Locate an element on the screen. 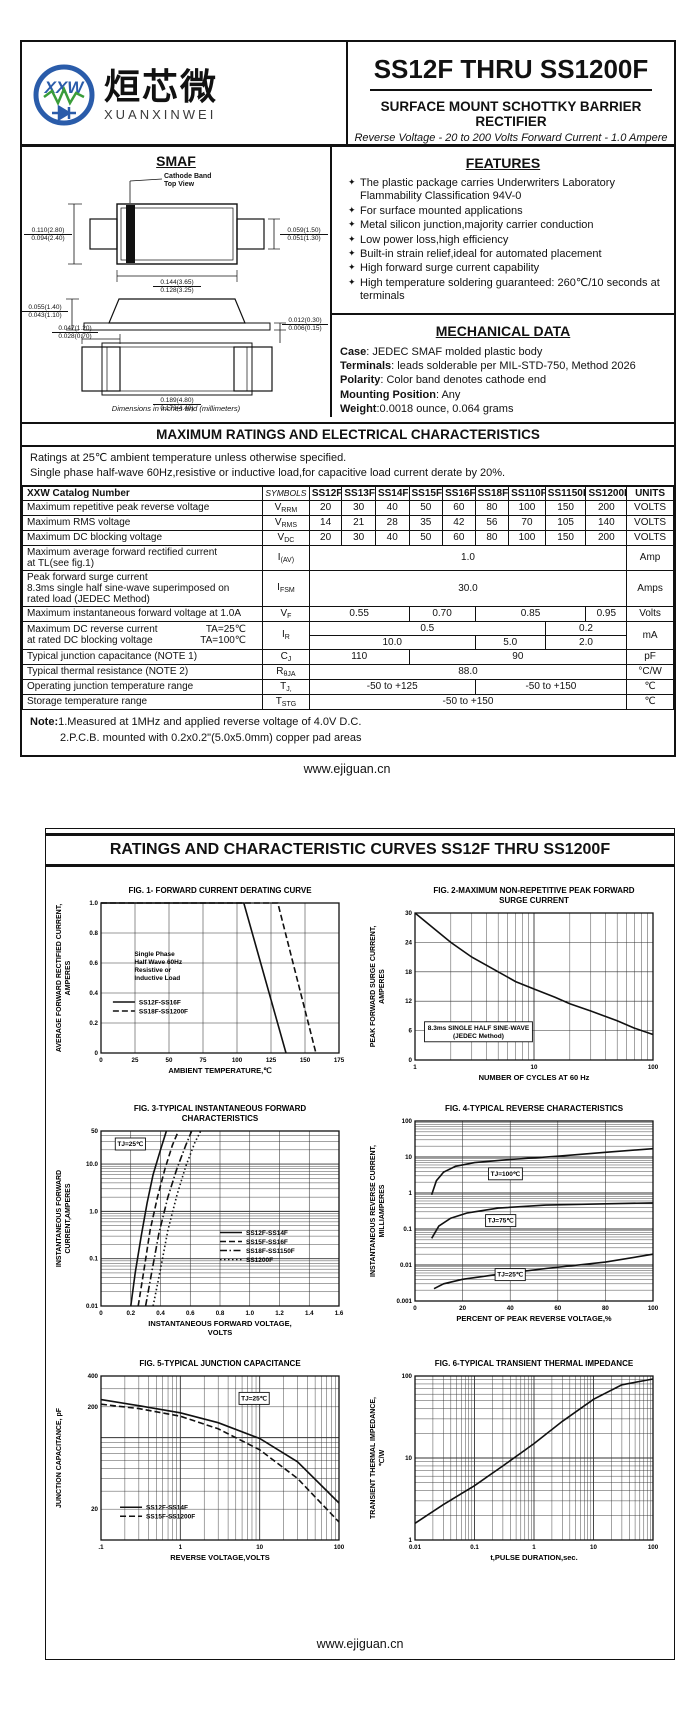 The width and height of the screenshot is (694, 1736). svg-text: INSTANTANEOUS REVERSE CURRENT, is located at coordinates (373, 1211).